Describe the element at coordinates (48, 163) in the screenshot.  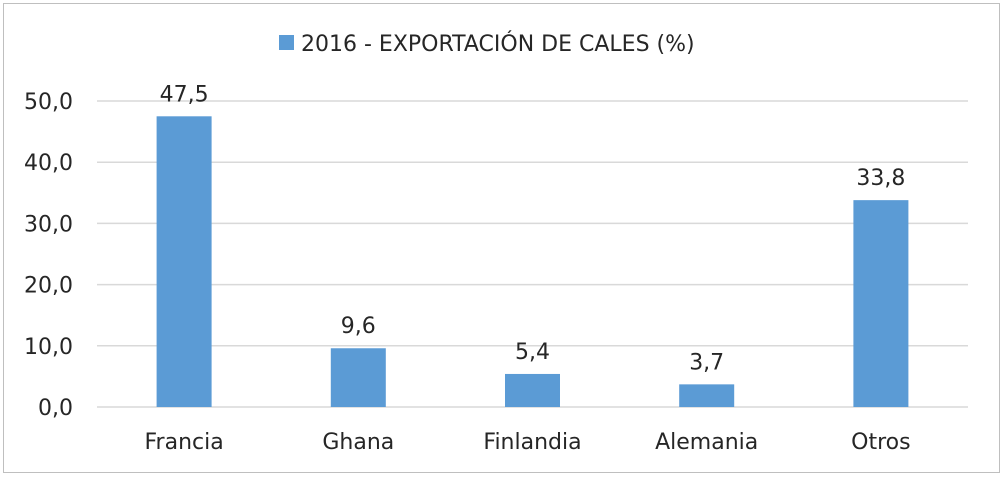
I see `y-tick-label: 40,0` at that location.